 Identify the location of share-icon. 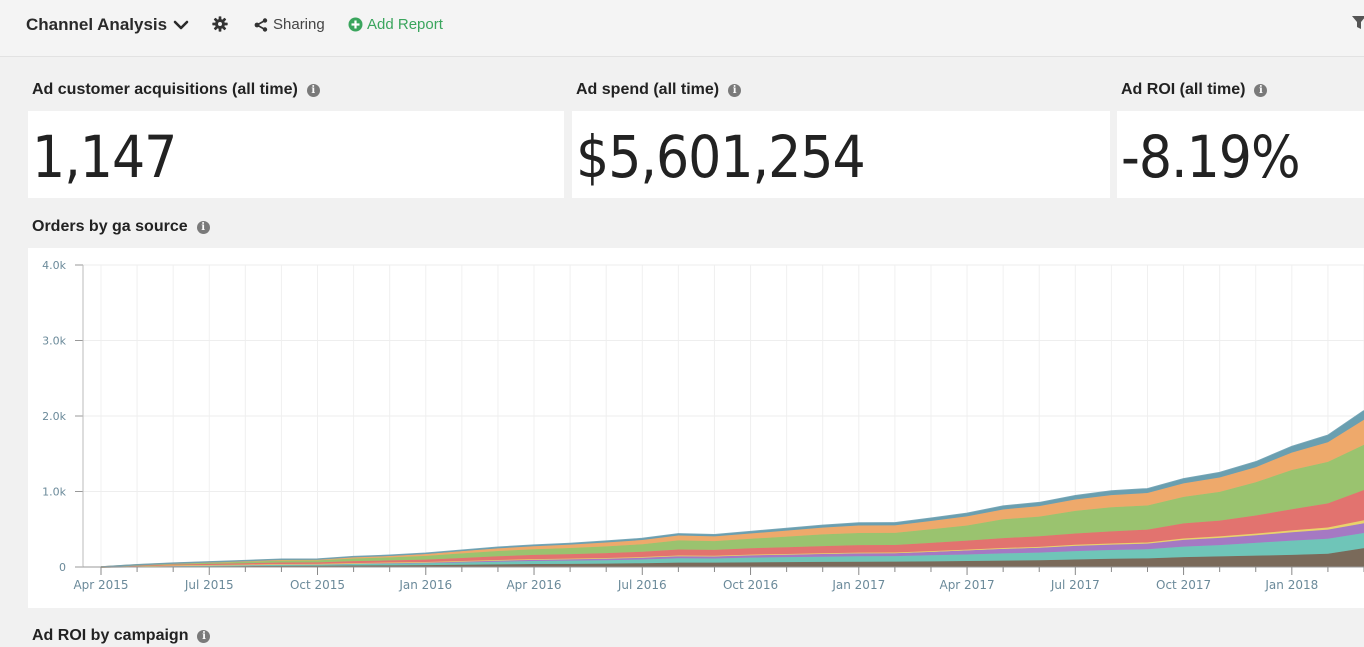
(261, 24).